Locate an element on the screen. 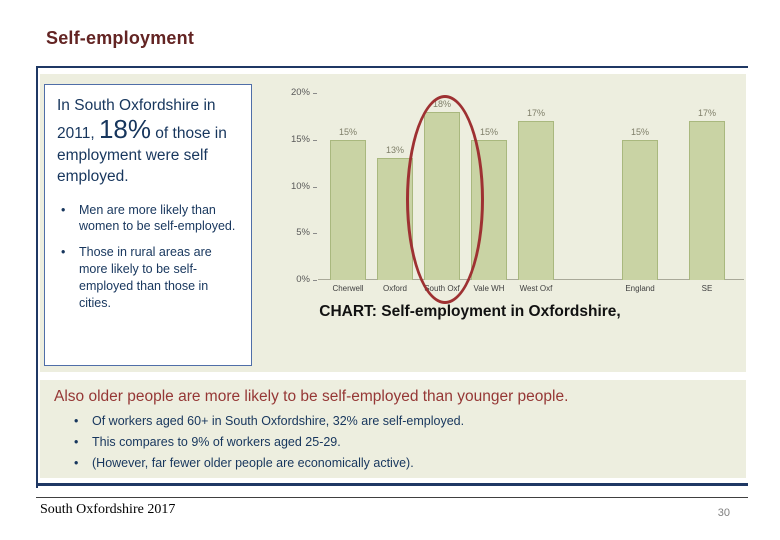  intro-highlight-value: 18% is located at coordinates (124, 129).